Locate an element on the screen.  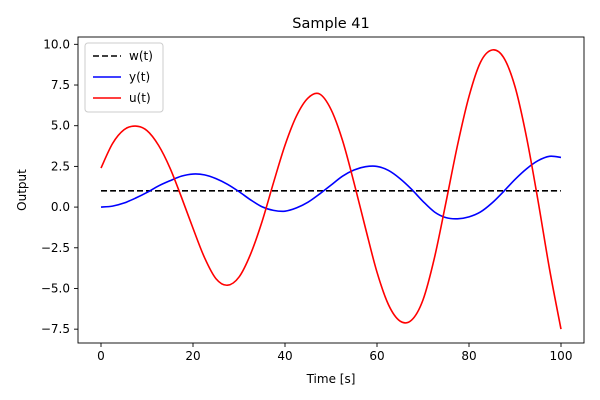
y-axis-label: Output is located at coordinates (22, 190).